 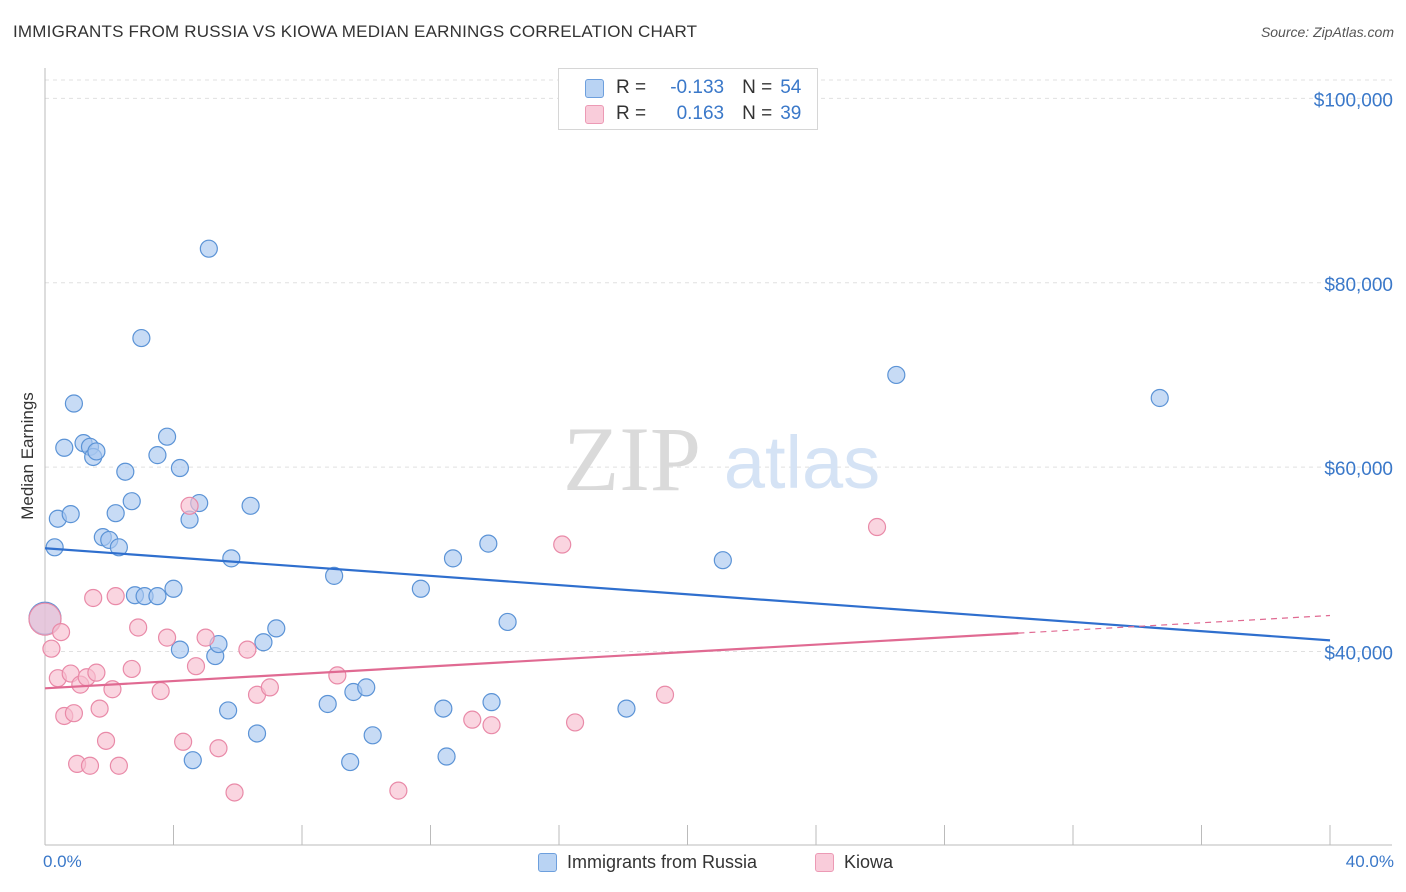 I want to click on series-legend: Immigrants from Russia Kiowa, so click(x=703, y=864).